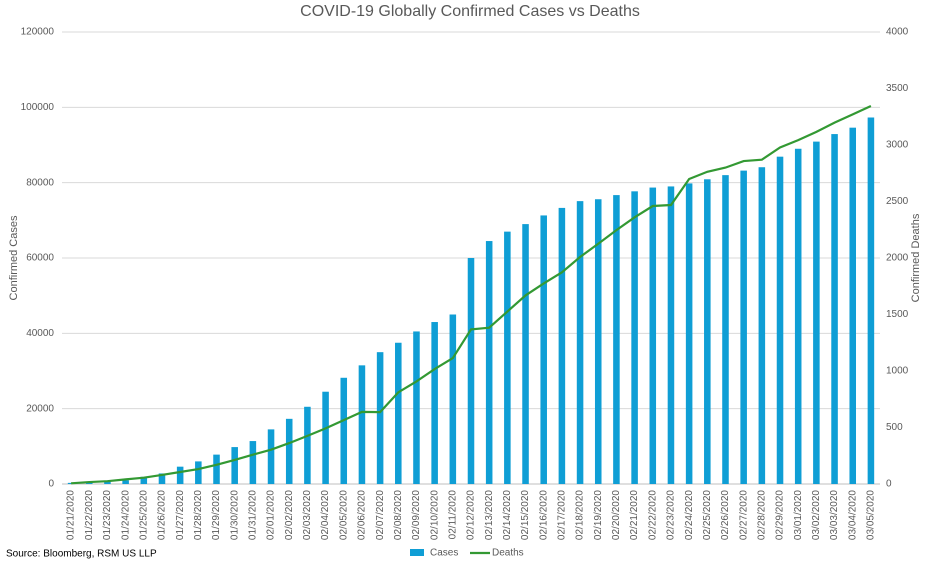 Image resolution: width=926 pixels, height=564 pixels. I want to click on x-tick-label: 02/14/2020, so click(507, 515).